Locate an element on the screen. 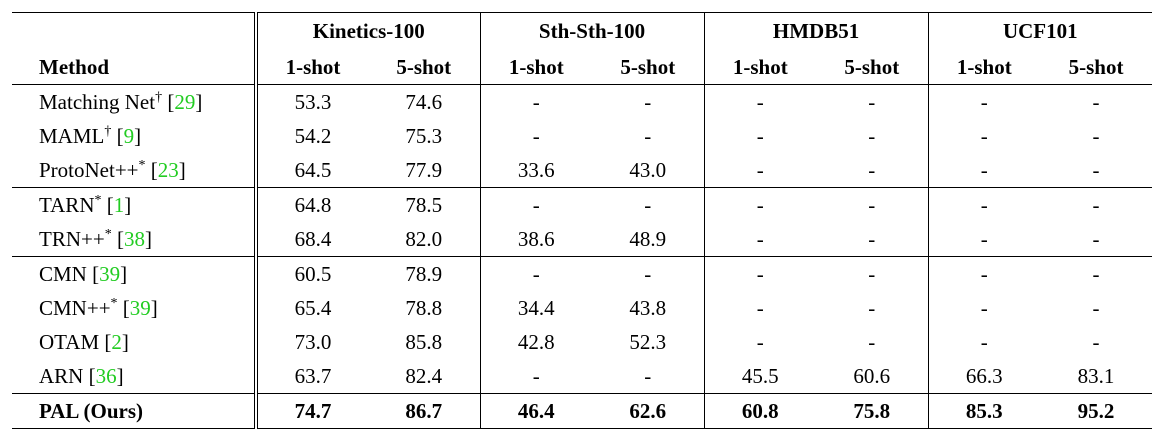  value-cell: 65.4 is located at coordinates (313, 307).